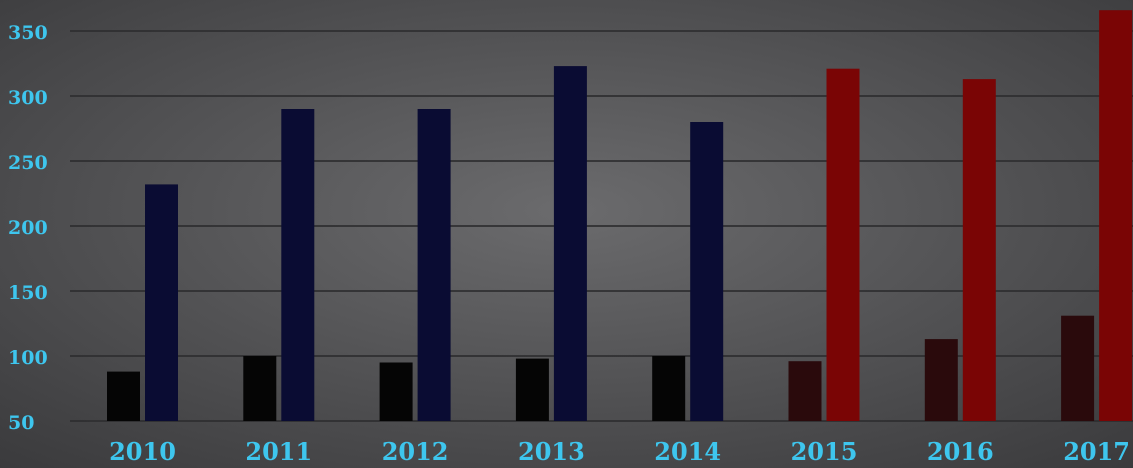 The image size is (1133, 468). Describe the element at coordinates (551, 451) in the screenshot. I see `x-label-2013: 2013` at that location.